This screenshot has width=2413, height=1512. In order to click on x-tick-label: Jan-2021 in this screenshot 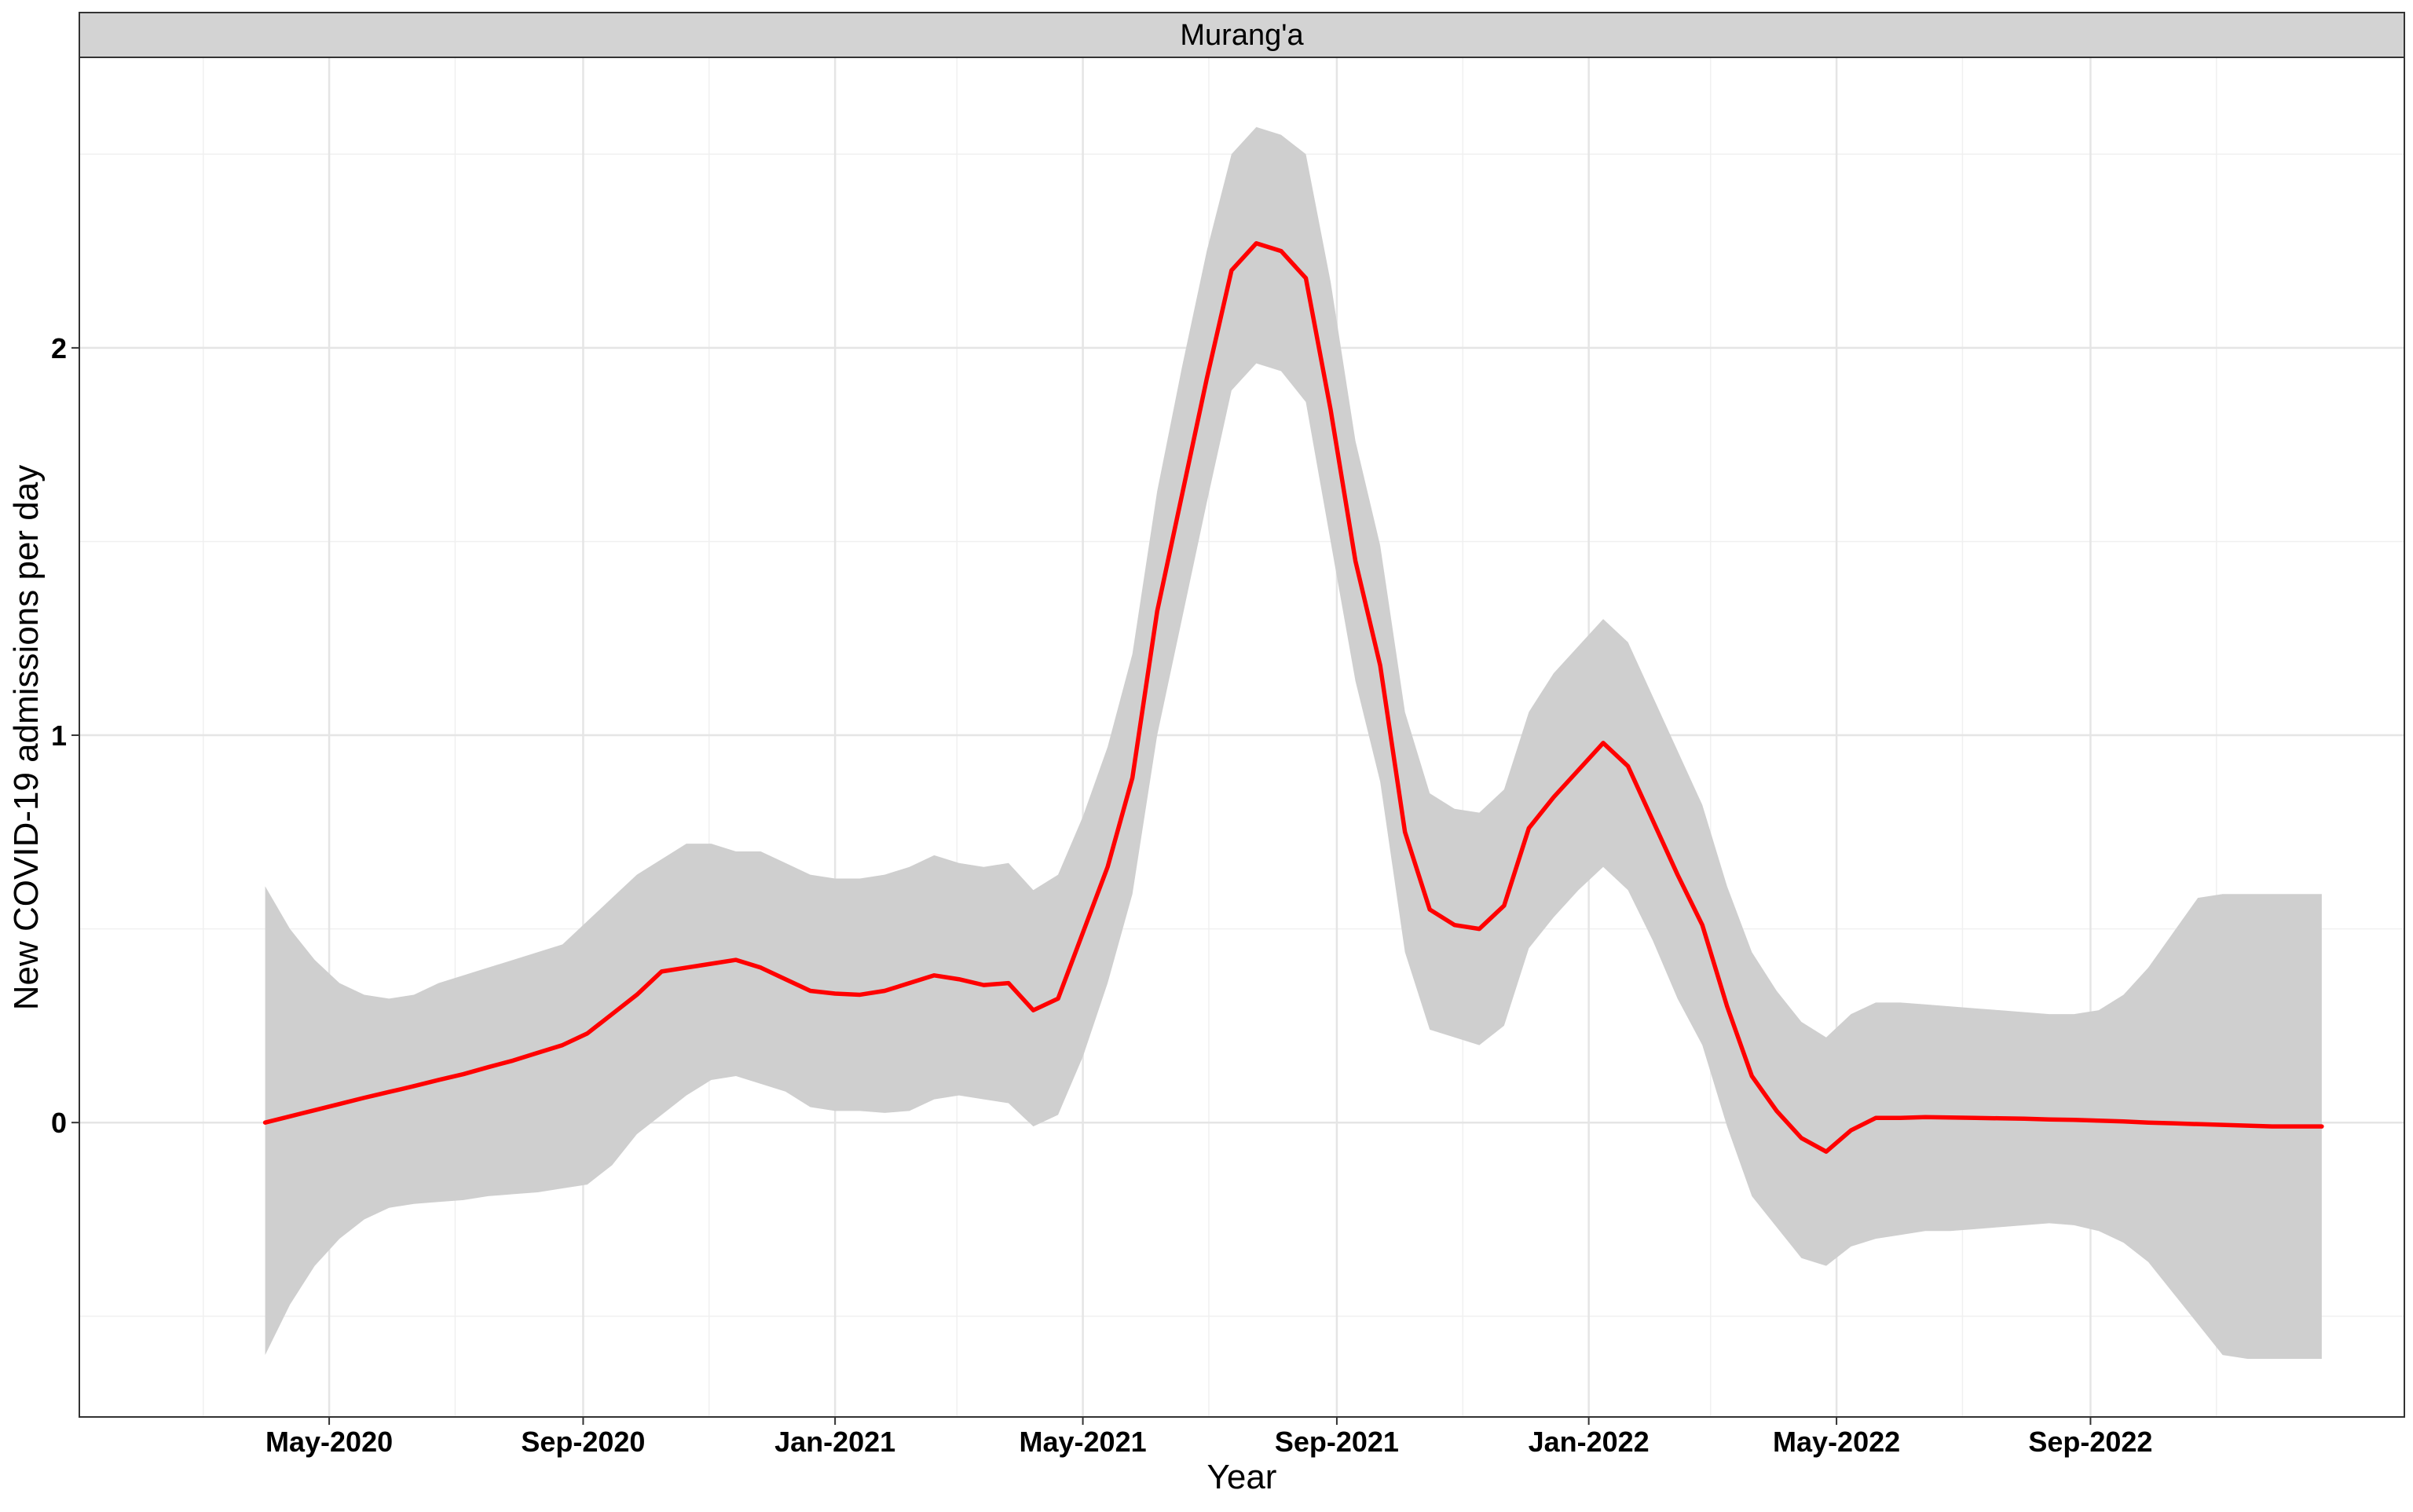, I will do `click(834, 1442)`.